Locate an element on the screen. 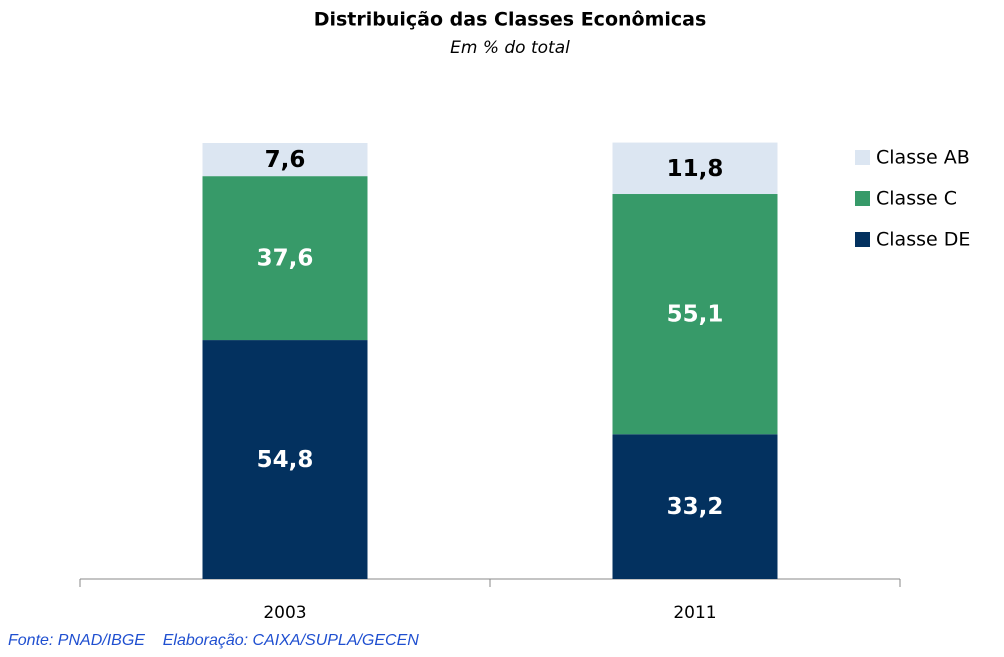 The image size is (1004, 657). data-label: 33,2 is located at coordinates (695, 507).